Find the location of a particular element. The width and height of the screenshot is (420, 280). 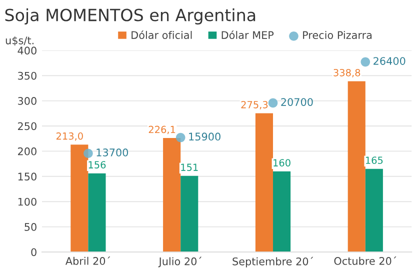

data-label: 213,0 is located at coordinates (69, 136).